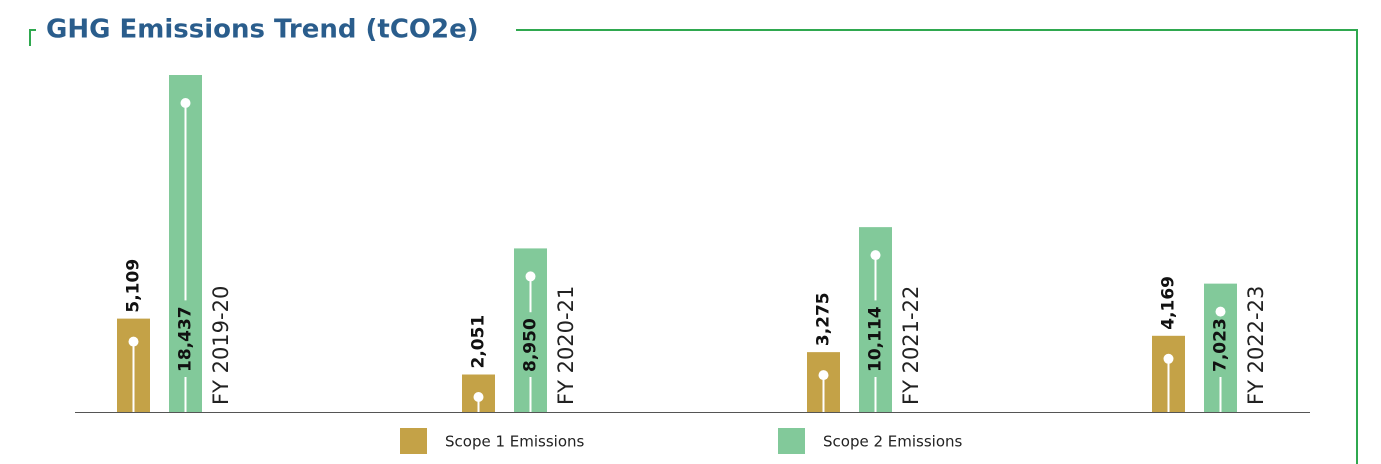 The width and height of the screenshot is (1381, 464). What do you see at coordinates (566, 345) in the screenshot?
I see `category-label: FY 2020-21` at bounding box center [566, 345].